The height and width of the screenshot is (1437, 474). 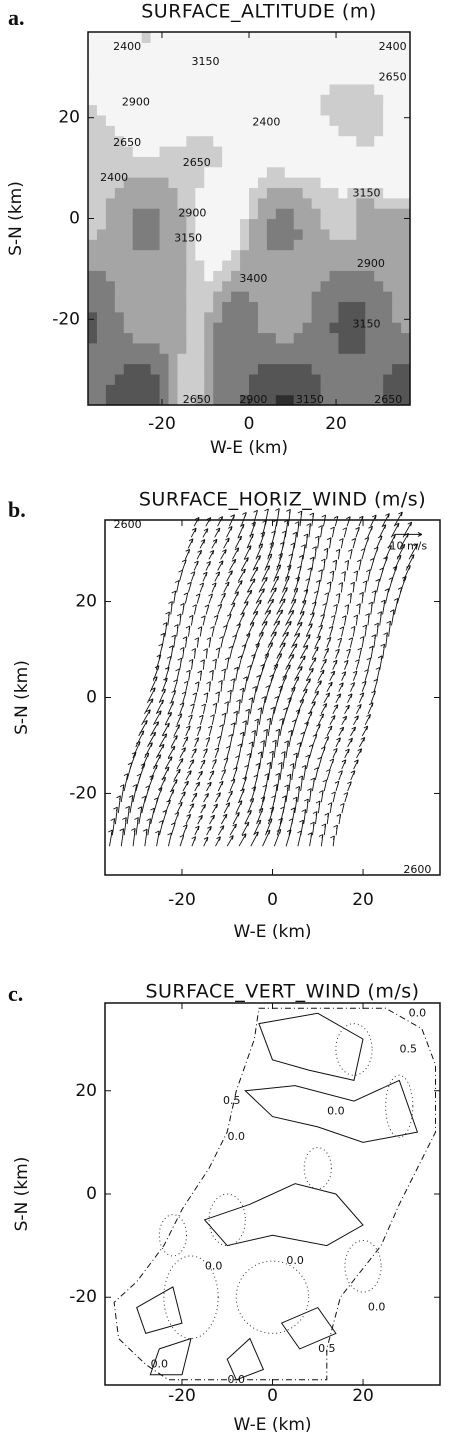 What do you see at coordinates (317, 1168) in the screenshot?
I see `negative-contour` at bounding box center [317, 1168].